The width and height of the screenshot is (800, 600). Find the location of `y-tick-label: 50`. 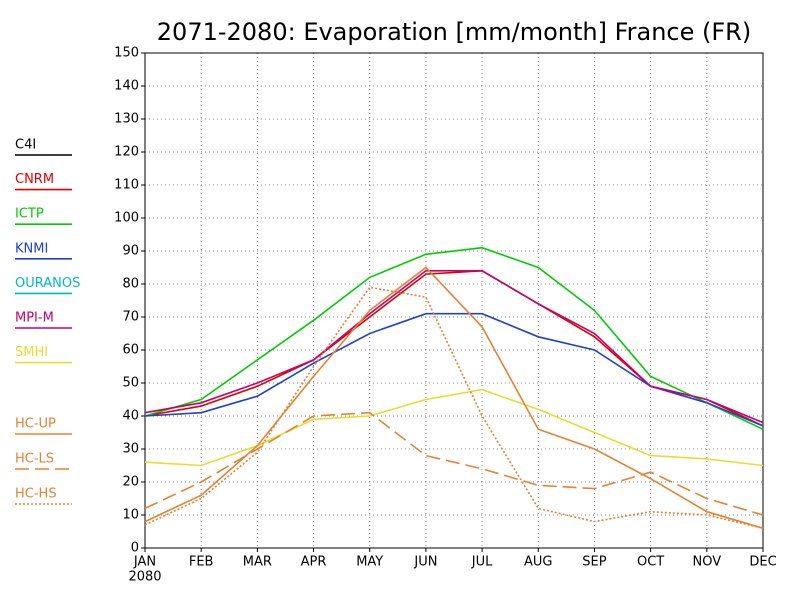

y-tick-label: 50 is located at coordinates (130, 383).